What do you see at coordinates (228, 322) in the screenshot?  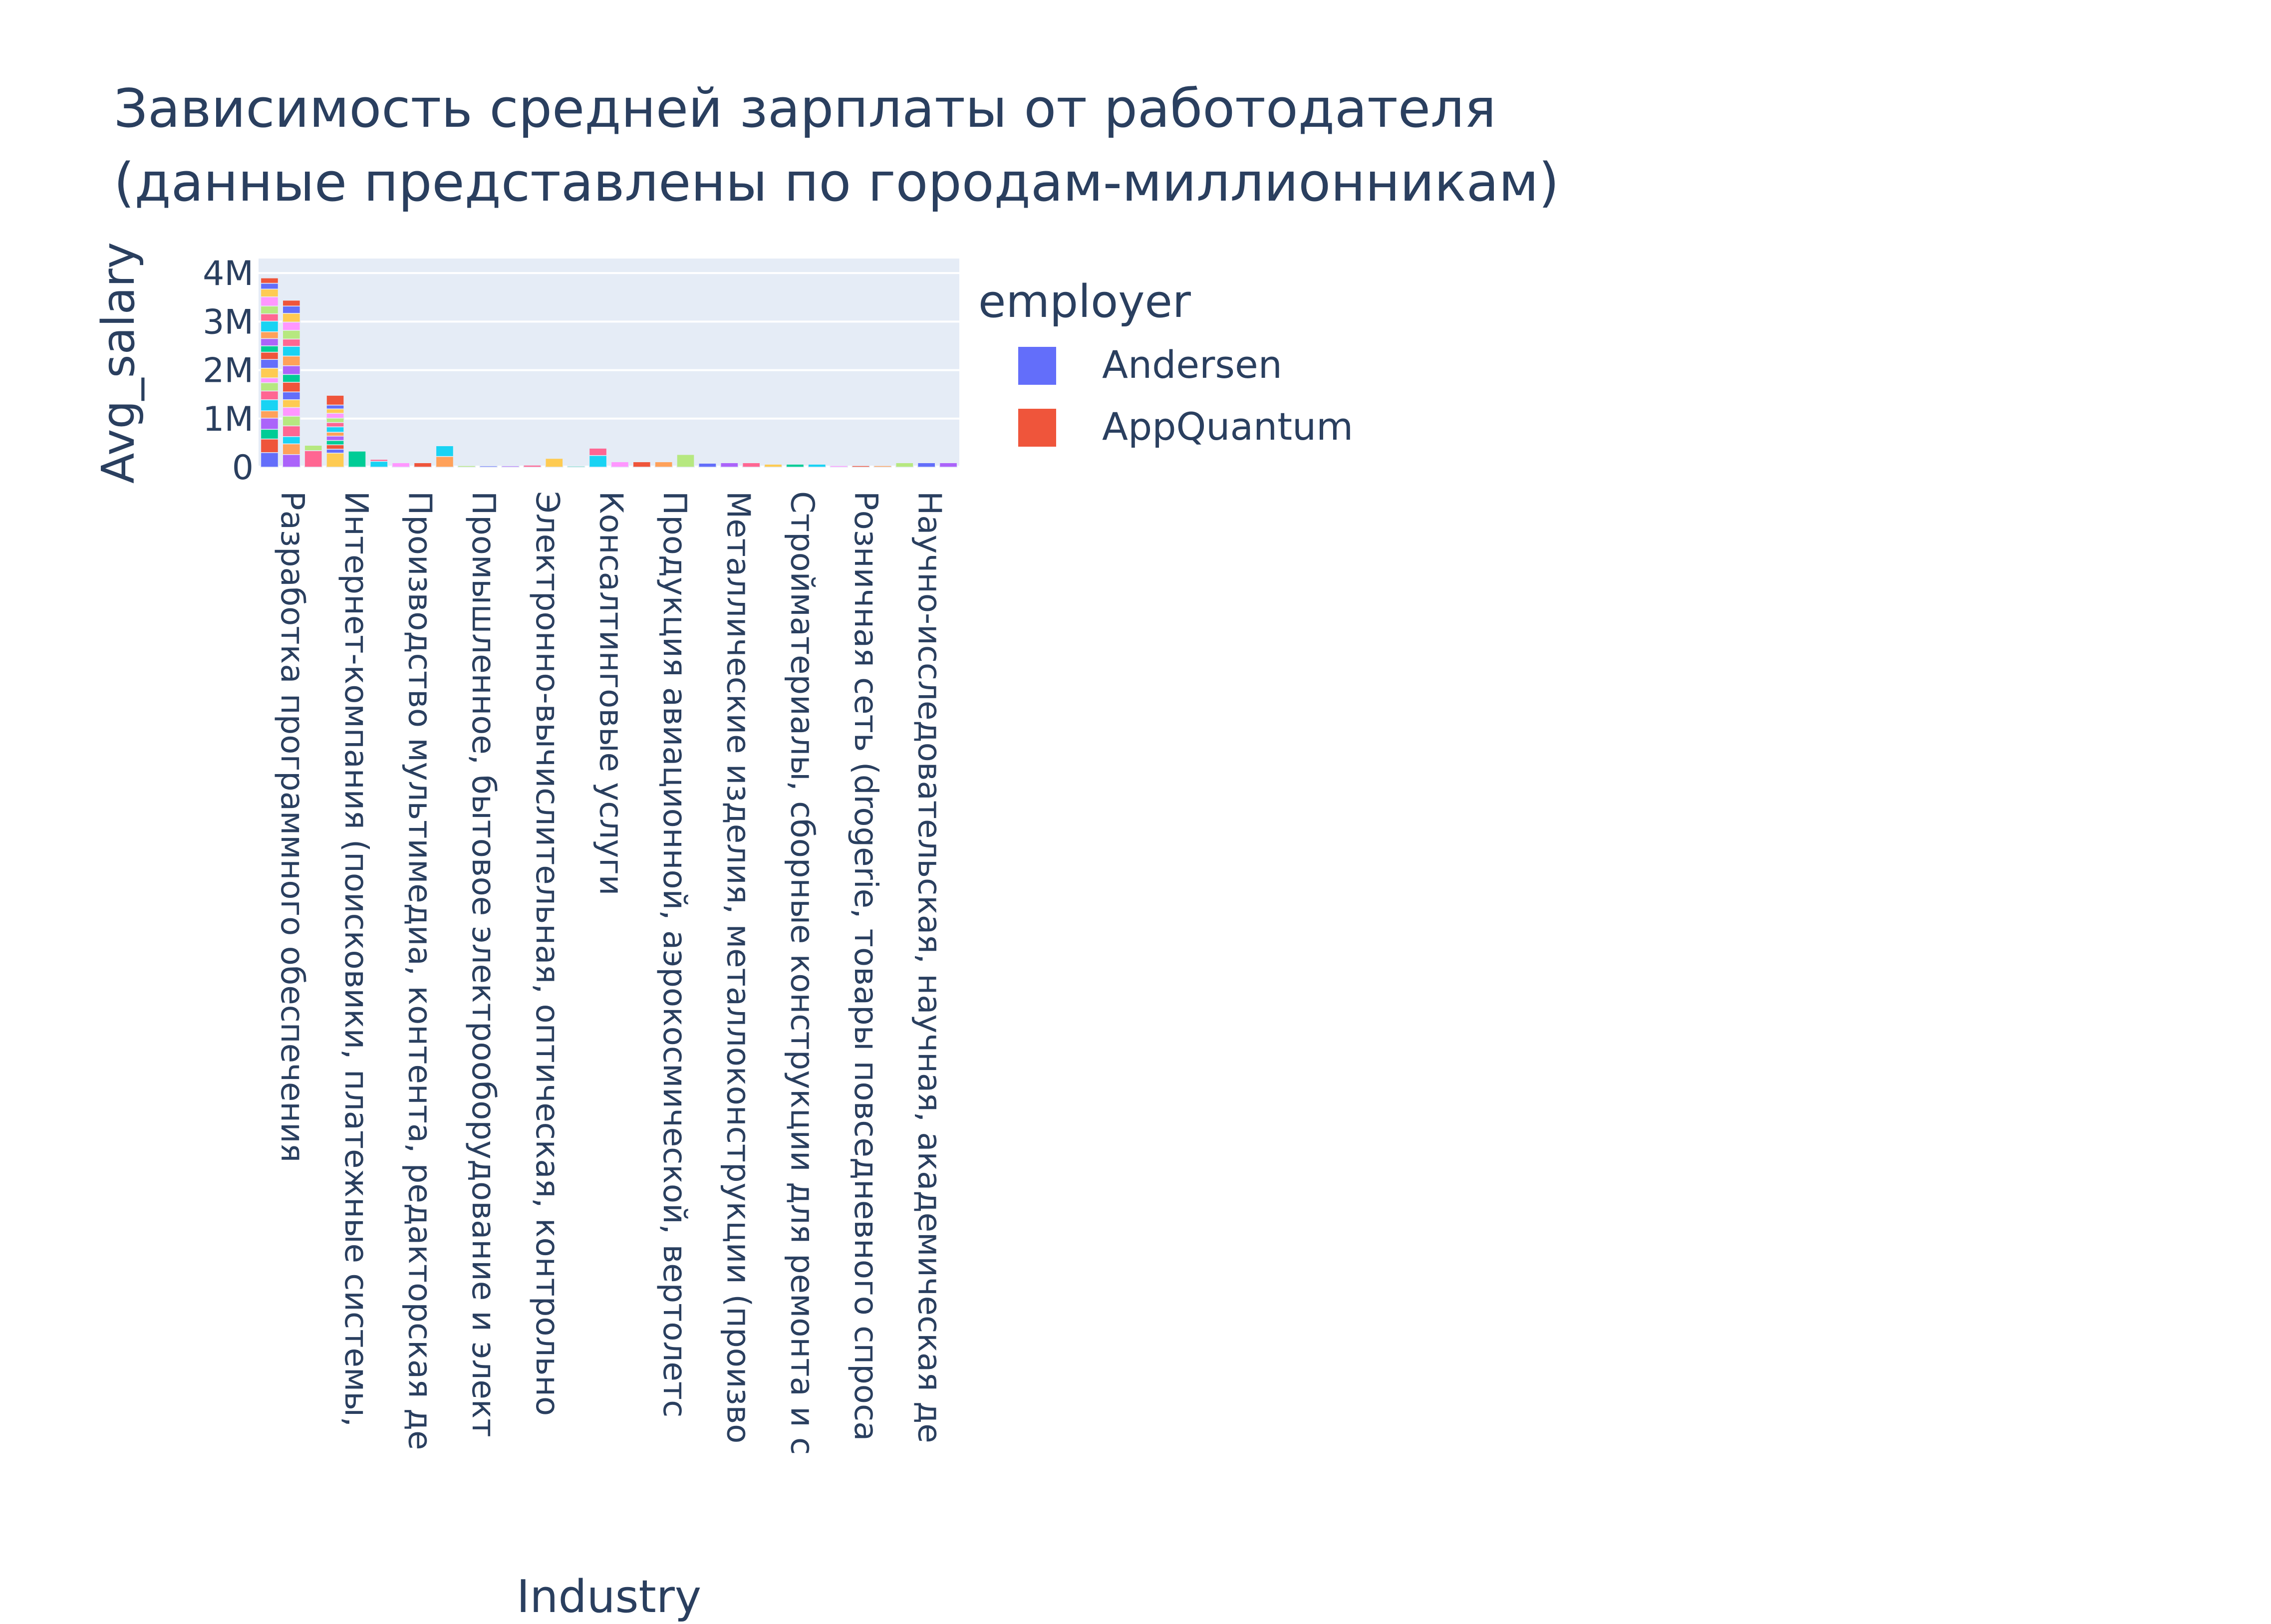 I see `y-tick-label: 3M` at bounding box center [228, 322].